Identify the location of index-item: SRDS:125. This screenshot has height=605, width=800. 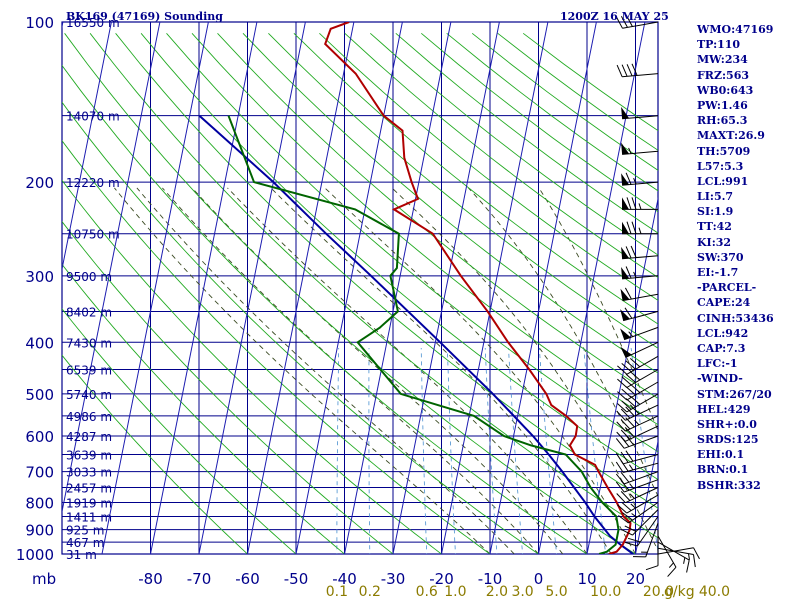
(748, 439).